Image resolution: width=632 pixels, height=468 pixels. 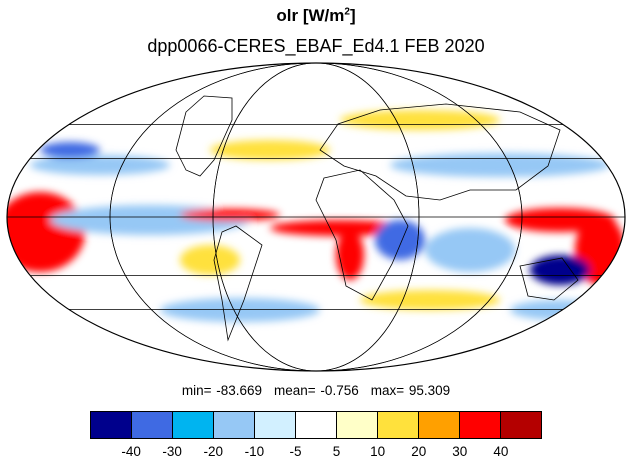 What do you see at coordinates (378, 451) in the screenshot?
I see `colorbar-tick-label: 10` at bounding box center [378, 451].